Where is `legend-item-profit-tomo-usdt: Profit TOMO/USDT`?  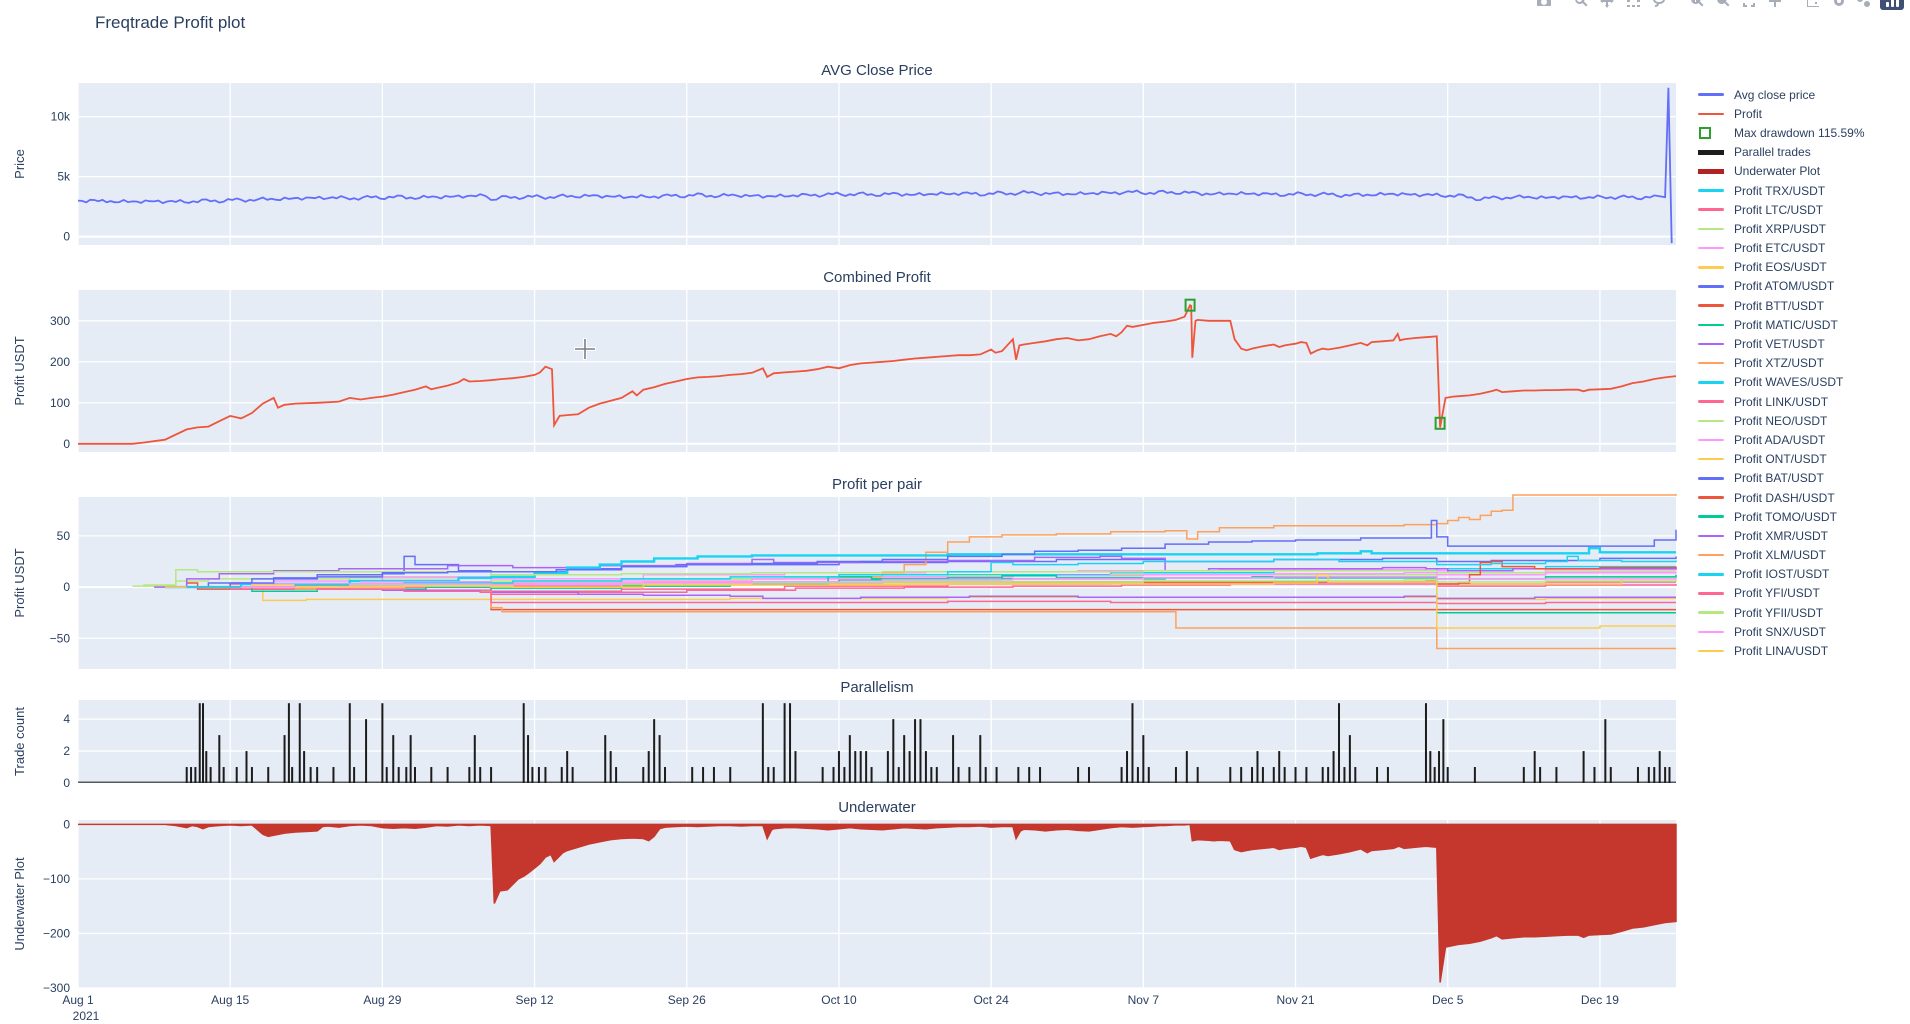 legend-item-profit-tomo-usdt: Profit TOMO/USDT is located at coordinates (1804, 516).